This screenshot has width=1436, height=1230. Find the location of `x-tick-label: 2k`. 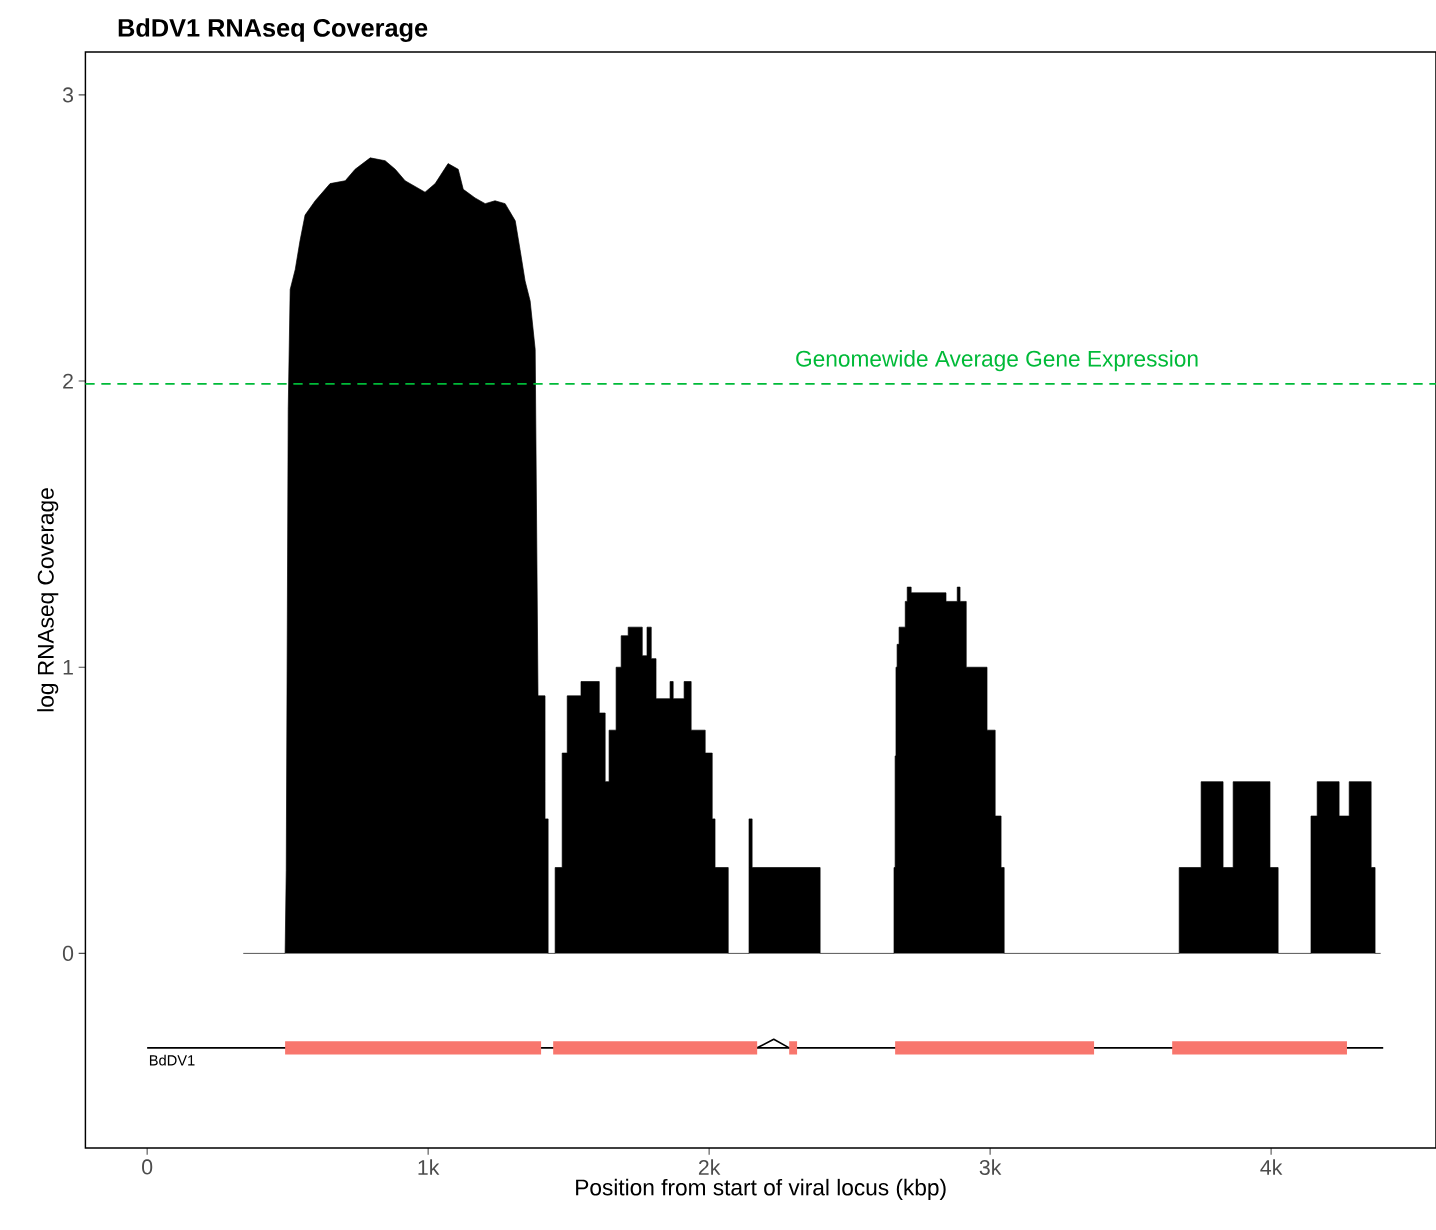

x-tick-label: 2k is located at coordinates (709, 1167).